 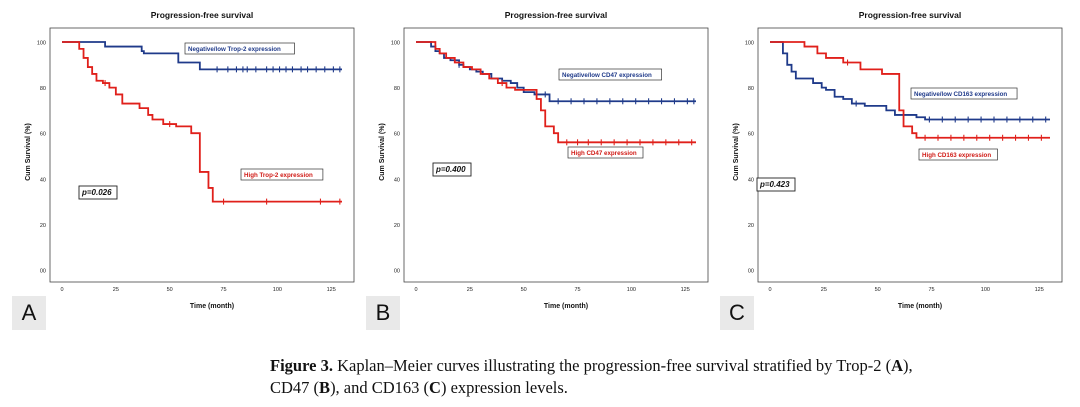 I want to click on legend-label-negative-low: Negative/low Trop-2 expression, so click(x=234, y=49).